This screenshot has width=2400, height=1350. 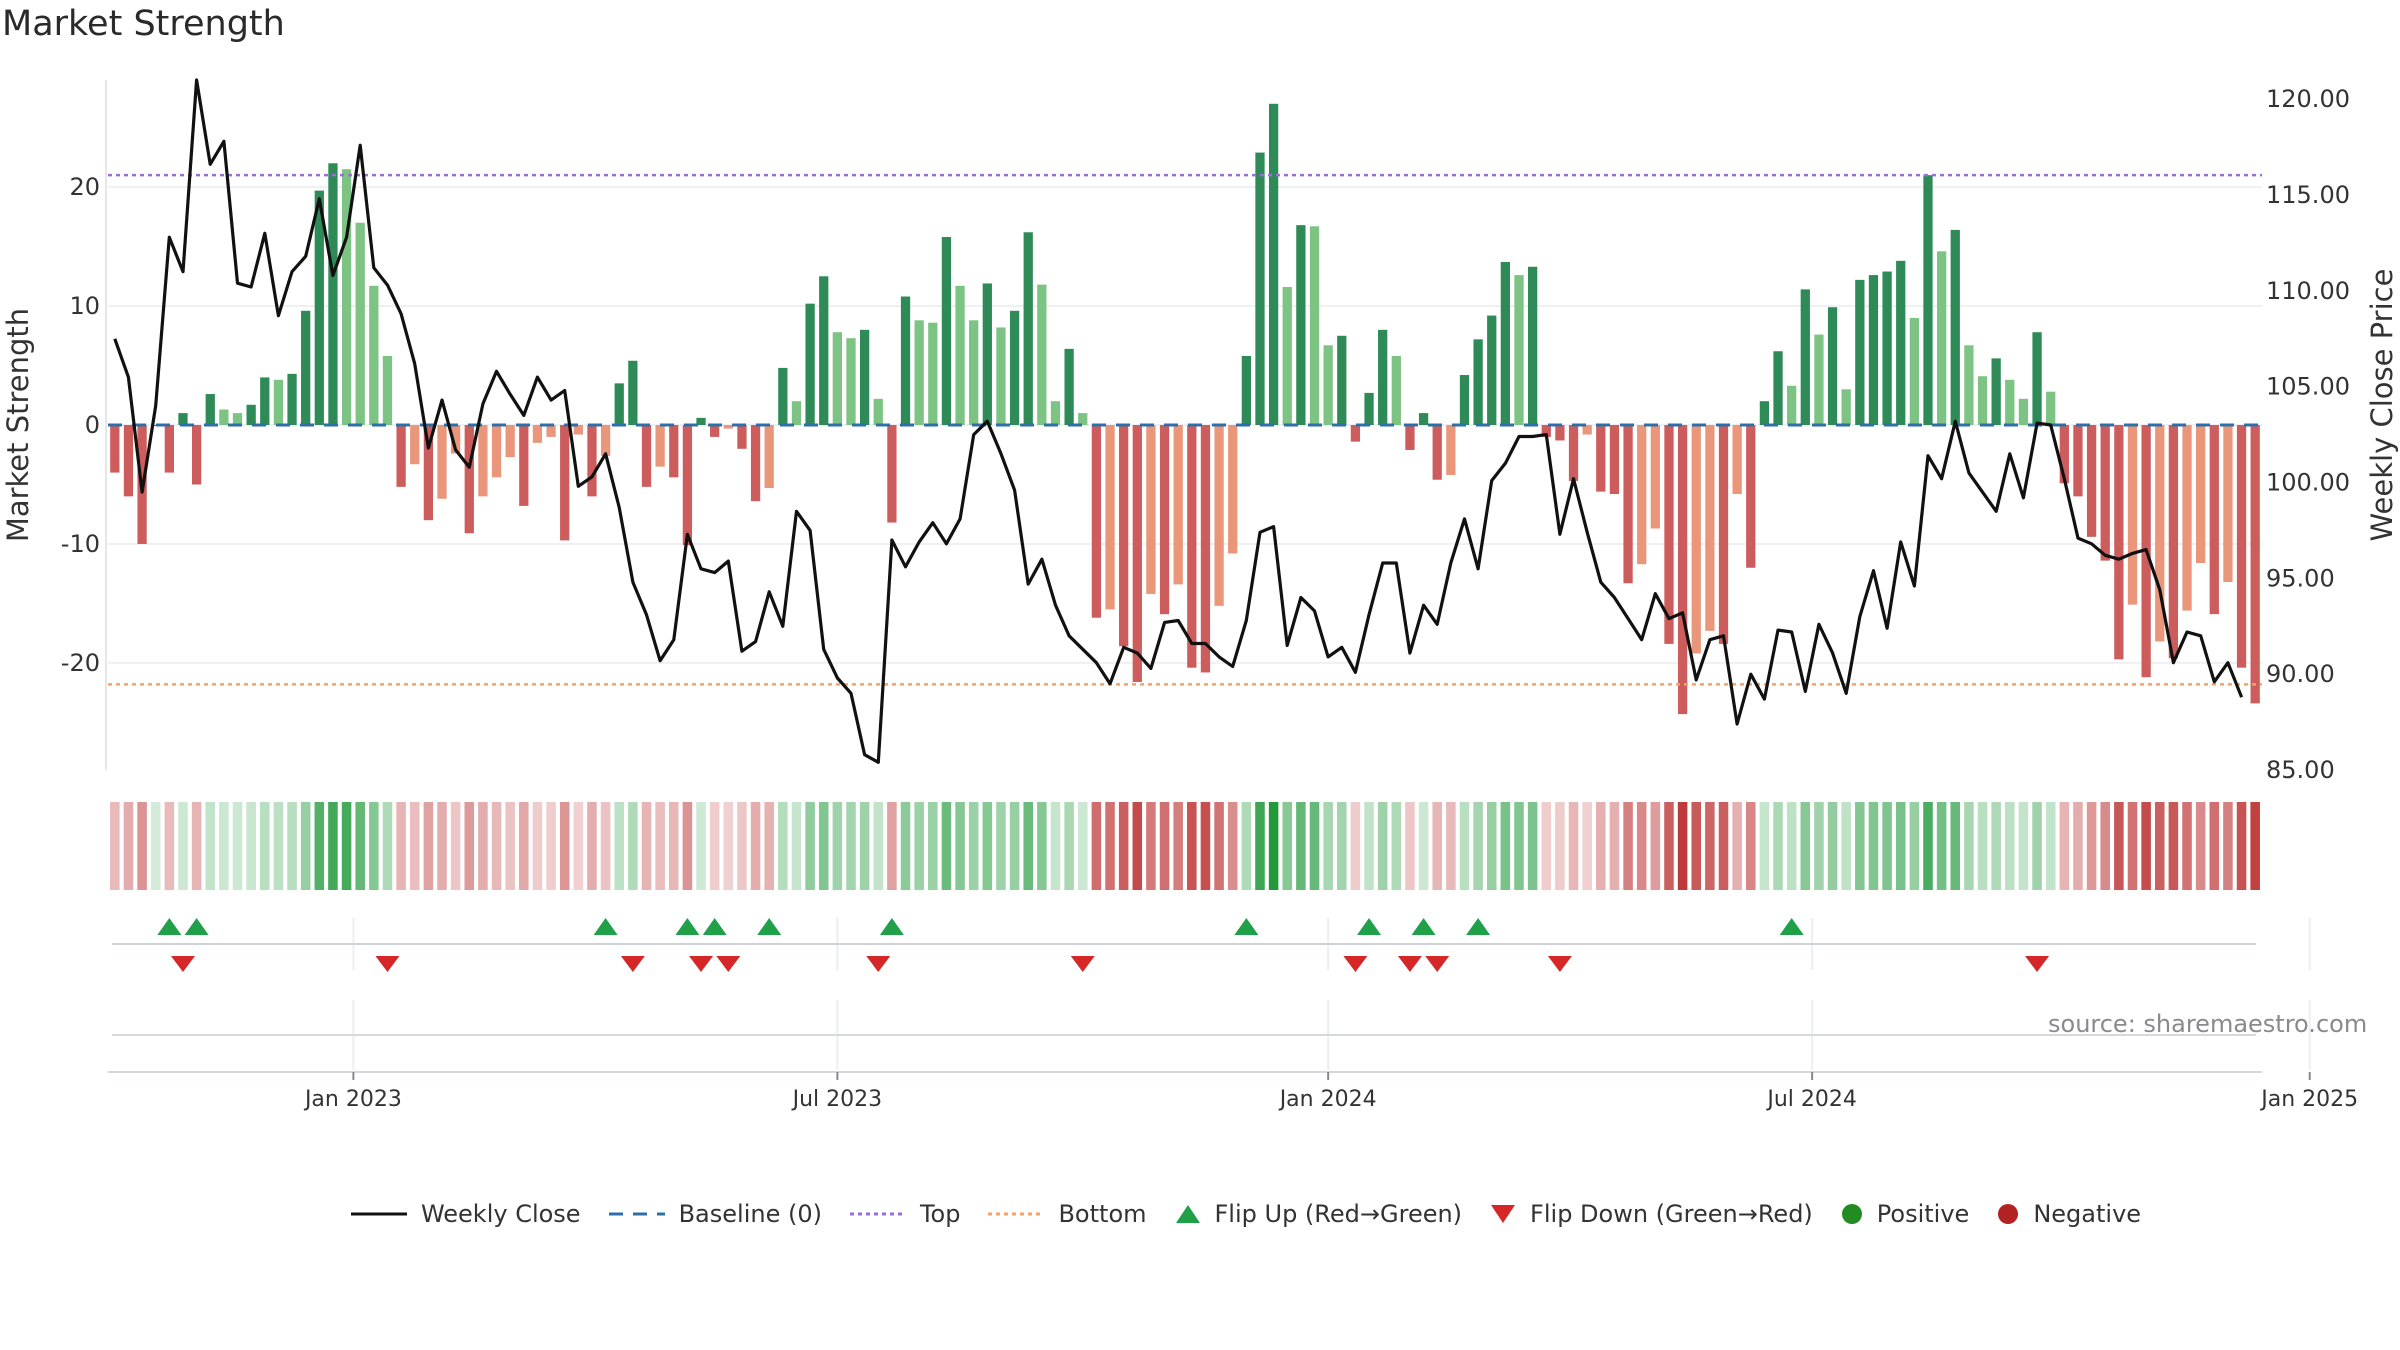 I want to click on legend-label: Baseline (0), so click(x=750, y=1214).